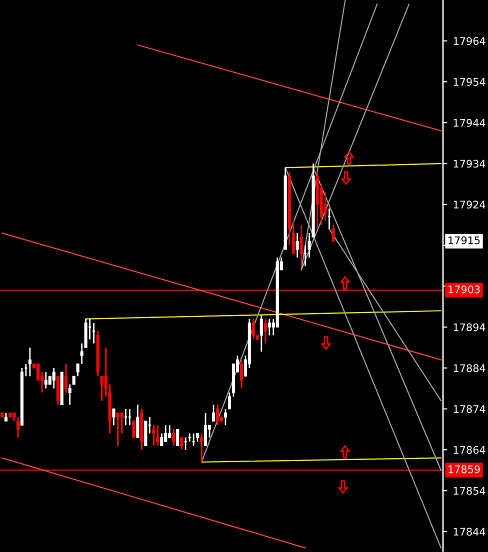 Image resolution: width=488 pixels, height=552 pixels. What do you see at coordinates (470, 122) in the screenshot?
I see `y-tick-label: 17944` at bounding box center [470, 122].